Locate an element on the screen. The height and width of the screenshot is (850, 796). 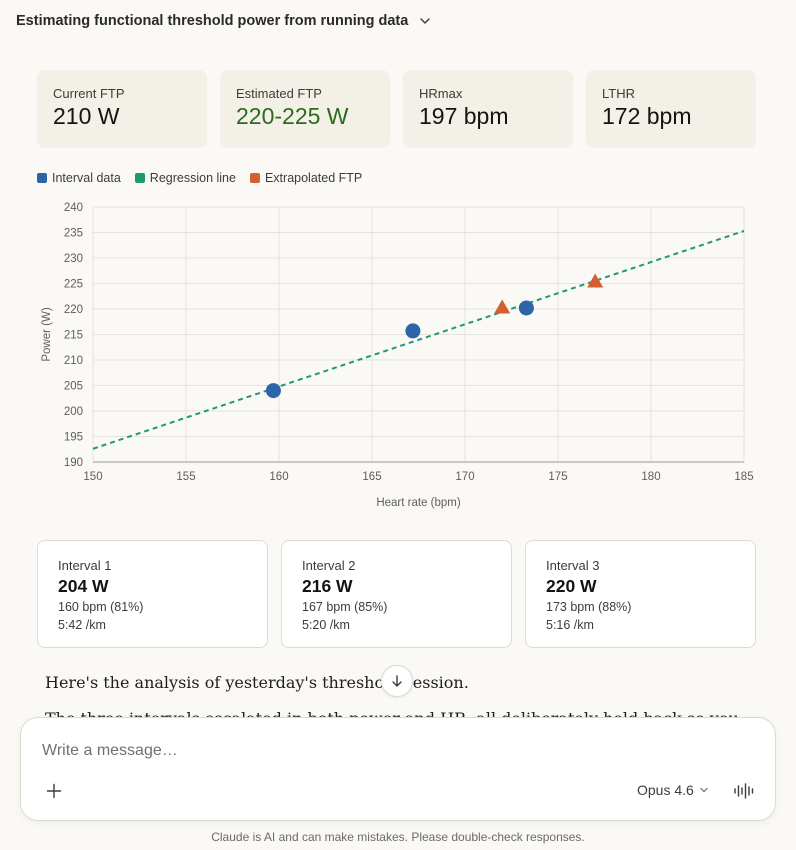
y-tick-label: 195 is located at coordinates (73, 438).